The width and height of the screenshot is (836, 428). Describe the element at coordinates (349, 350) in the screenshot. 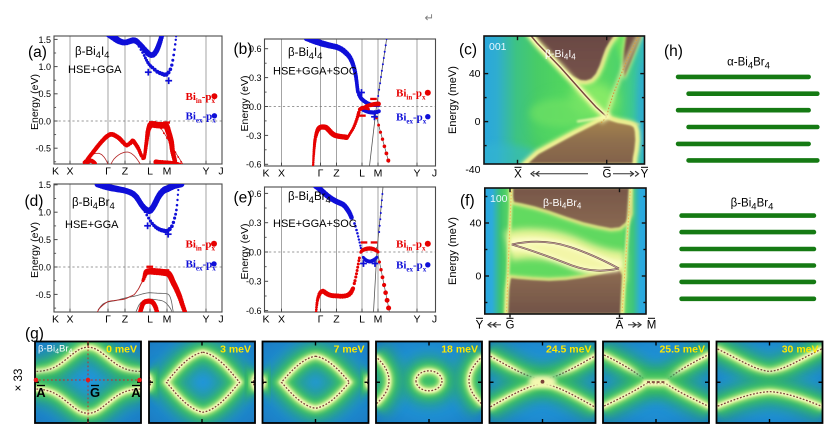

I see `svg-text: 7 meV` at that location.